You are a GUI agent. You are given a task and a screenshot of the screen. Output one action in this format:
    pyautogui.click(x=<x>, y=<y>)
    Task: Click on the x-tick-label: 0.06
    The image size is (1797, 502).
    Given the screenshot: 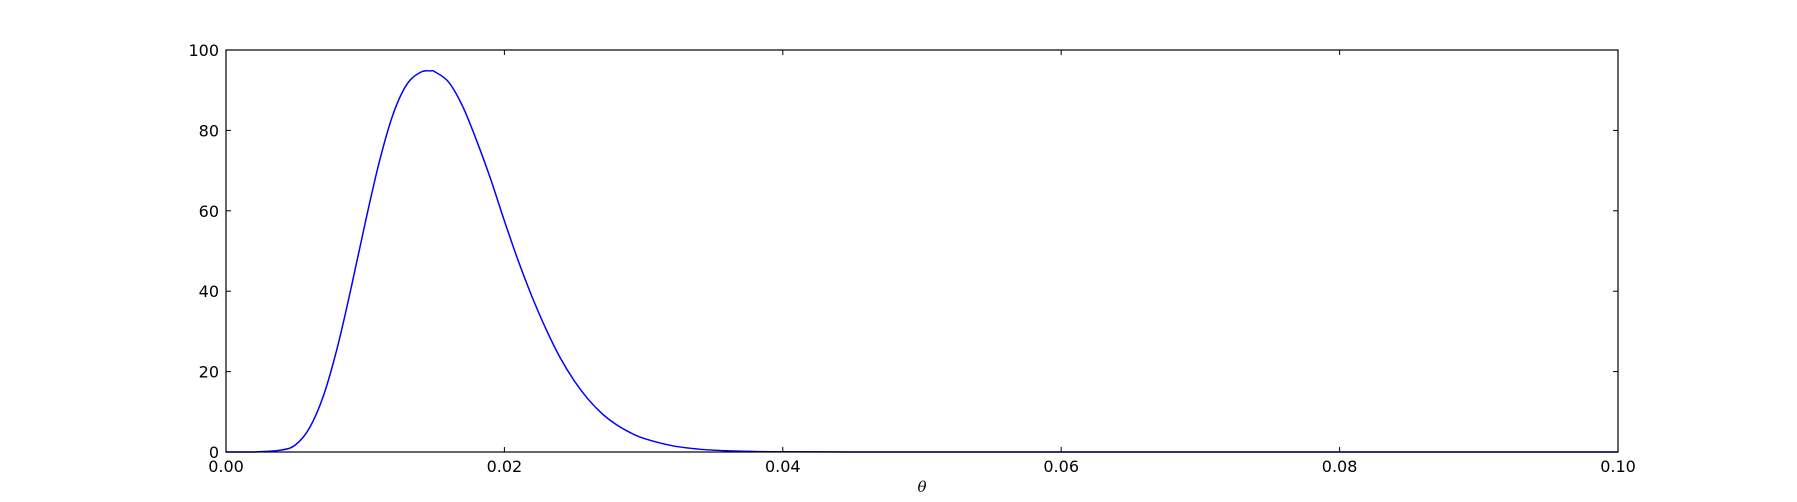 What is the action you would take?
    pyautogui.click(x=1061, y=466)
    